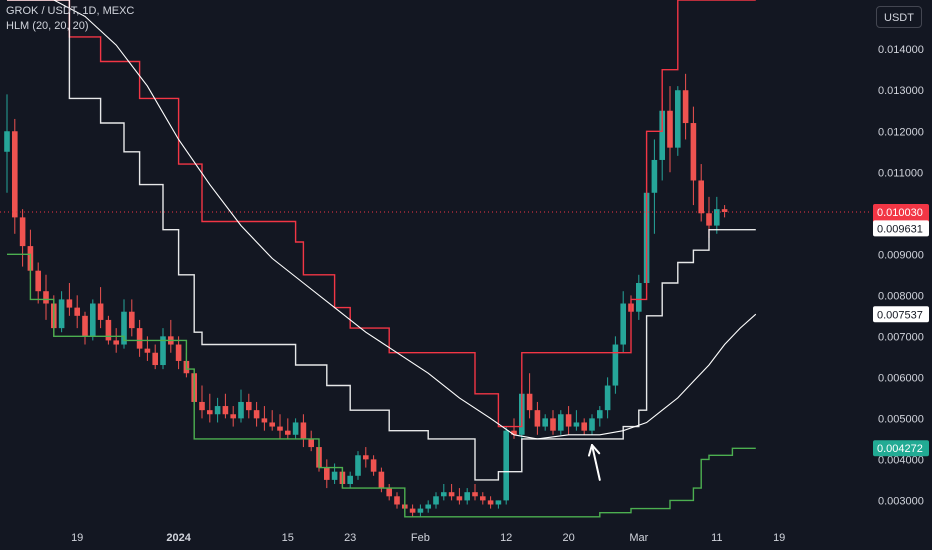 This screenshot has height=550, width=932. What do you see at coordinates (901, 50) in the screenshot?
I see `y-tick-label: 0.014000` at bounding box center [901, 50].